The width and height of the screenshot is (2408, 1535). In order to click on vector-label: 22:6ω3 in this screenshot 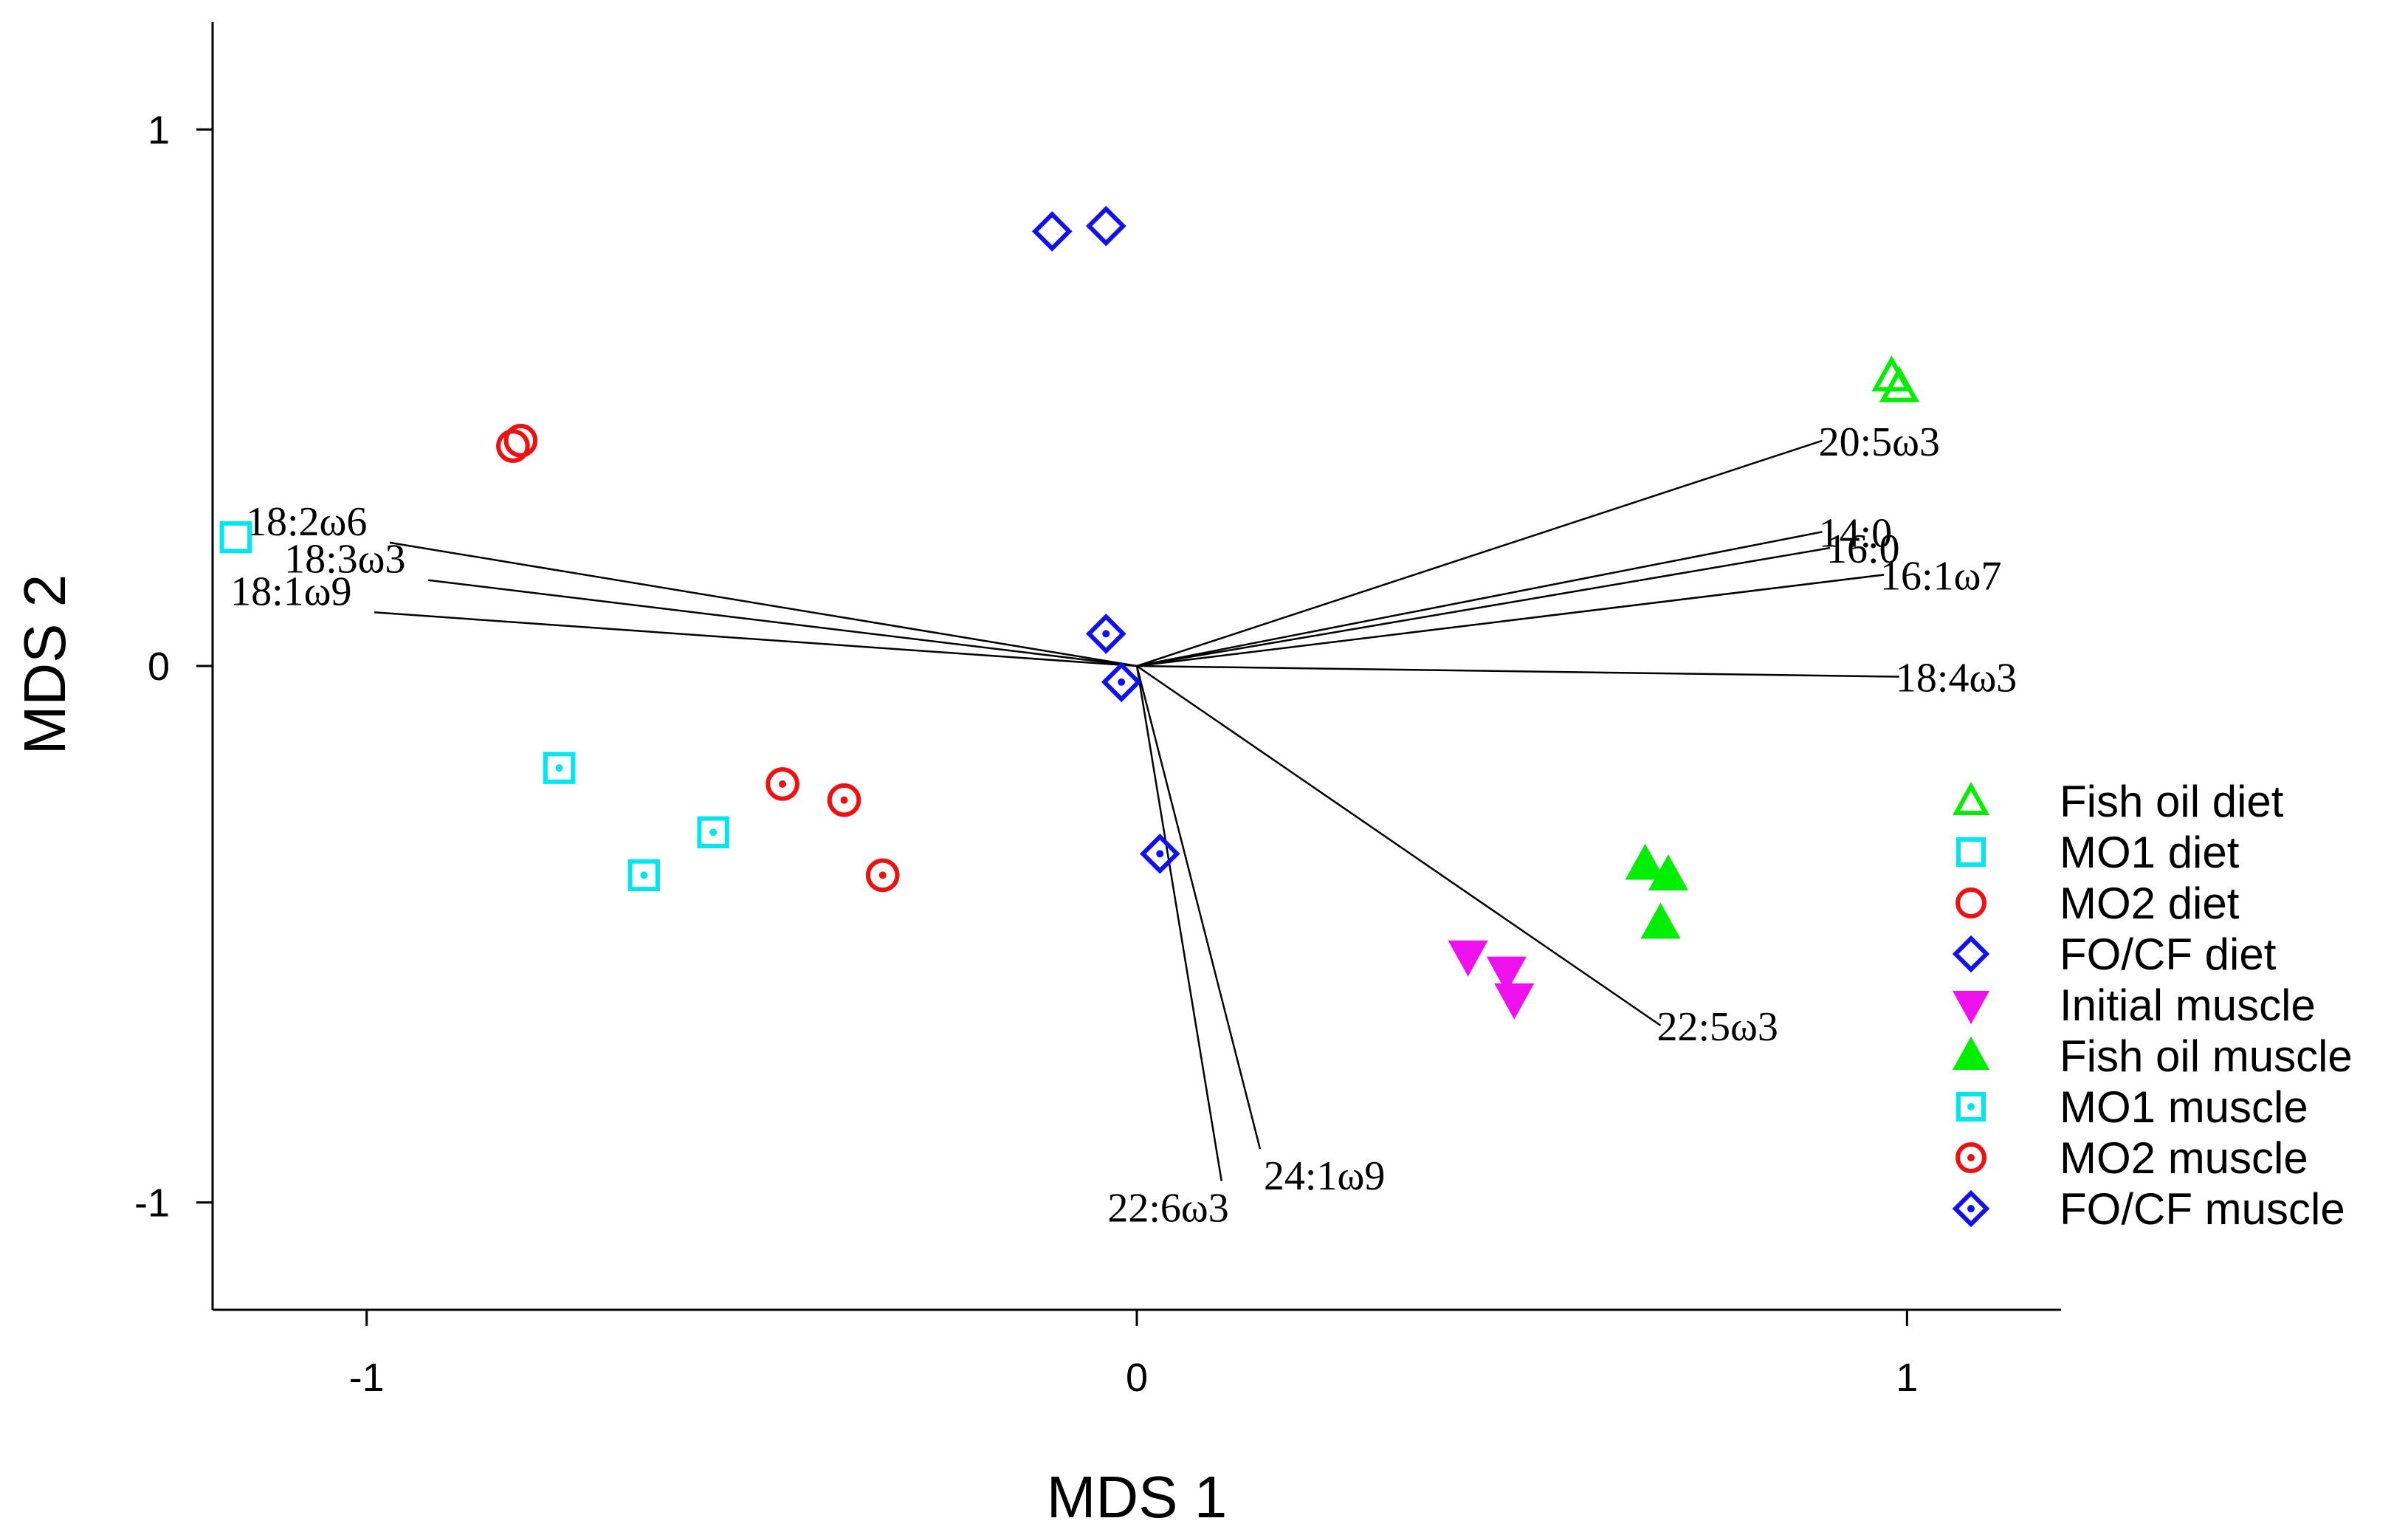, I will do `click(1167, 1209)`.